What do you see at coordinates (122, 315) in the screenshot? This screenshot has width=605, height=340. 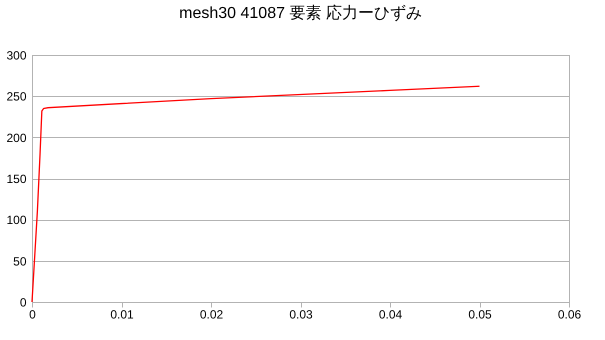 I see `x-tick-label: 0.01` at bounding box center [122, 315].